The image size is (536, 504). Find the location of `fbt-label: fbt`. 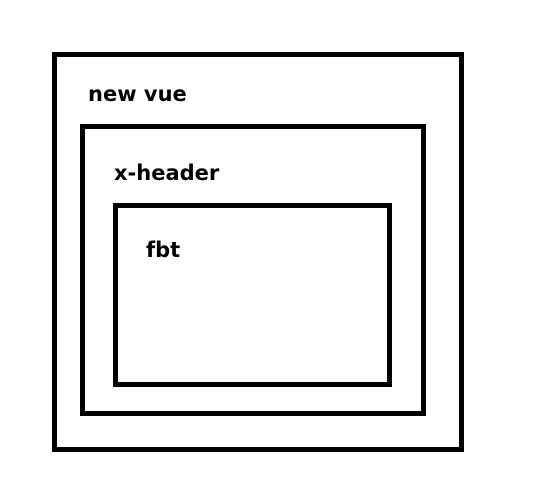

fbt-label: fbt is located at coordinates (163, 250).